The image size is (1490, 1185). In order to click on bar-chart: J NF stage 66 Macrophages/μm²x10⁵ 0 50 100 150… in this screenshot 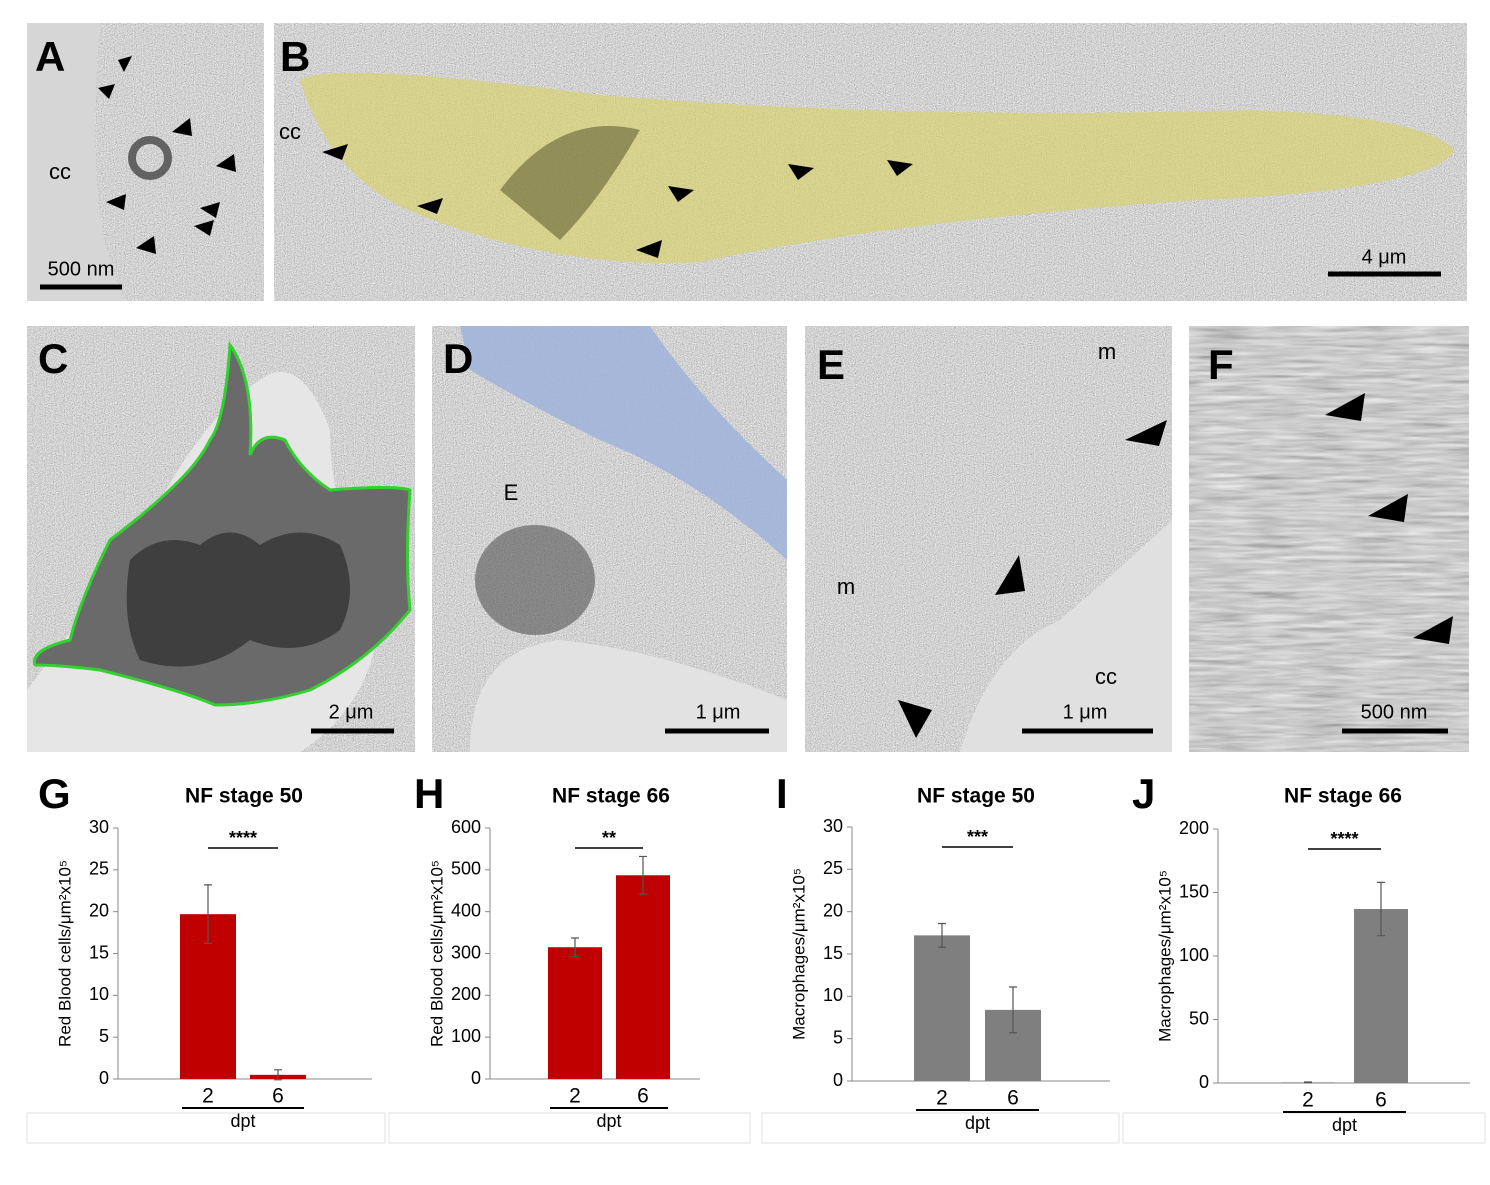, I will do `click(1301, 952)`.